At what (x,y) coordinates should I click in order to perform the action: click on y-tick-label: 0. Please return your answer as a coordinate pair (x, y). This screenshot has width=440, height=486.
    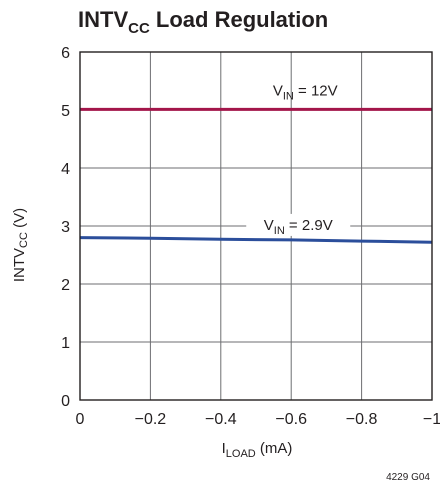
    Looking at the image, I should click on (65, 401).